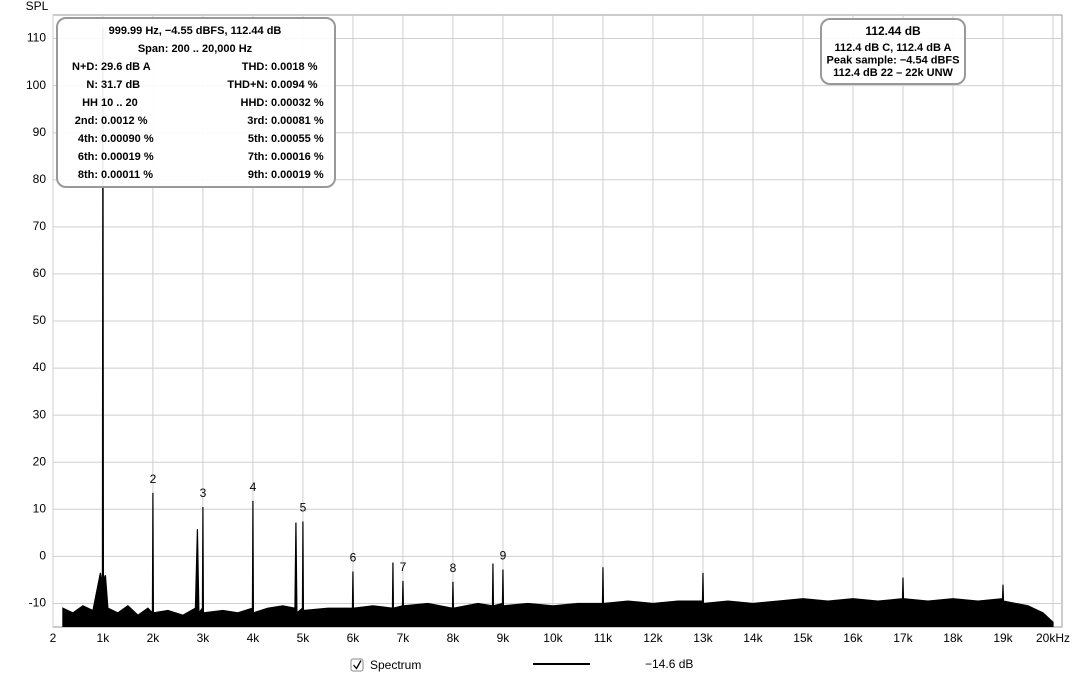 The width and height of the screenshot is (1086, 681). Describe the element at coordinates (120, 85) in the screenshot. I see `info-value: 31.7 dB` at that location.